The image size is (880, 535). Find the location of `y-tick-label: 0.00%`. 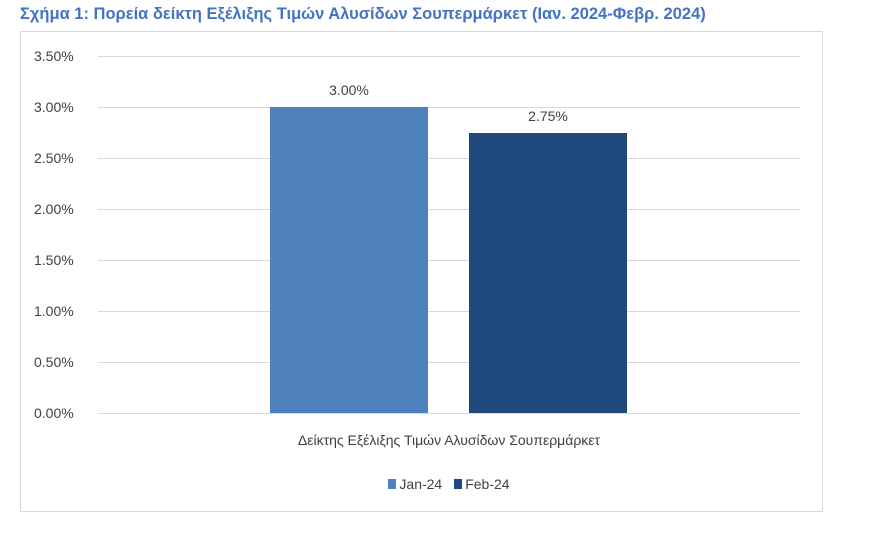

y-tick-label: 0.00% is located at coordinates (54, 413).